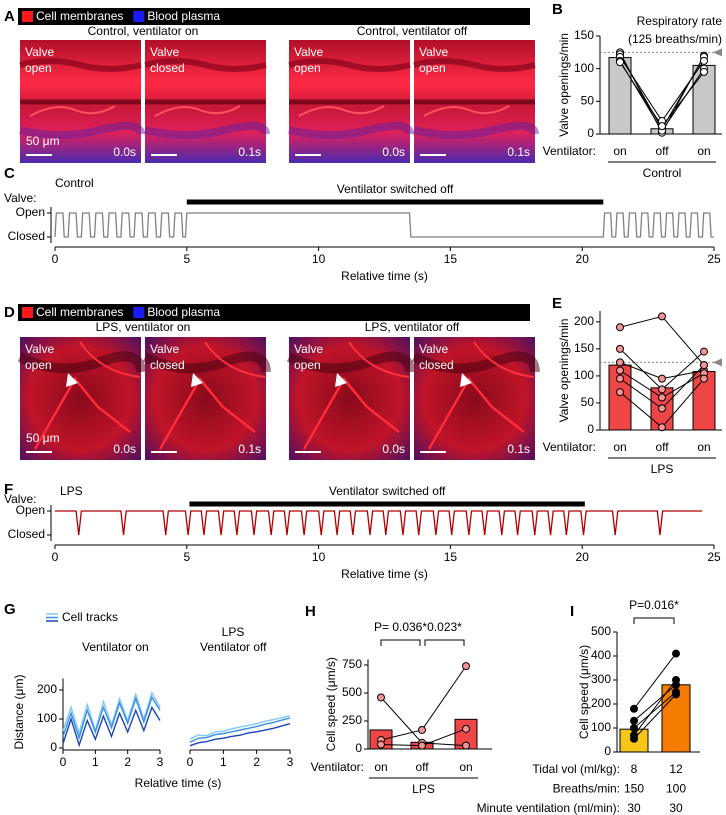 The image size is (726, 815). Describe the element at coordinates (387, 491) in the screenshot. I see `ventilator-off-label: Ventilator switched off` at that location.